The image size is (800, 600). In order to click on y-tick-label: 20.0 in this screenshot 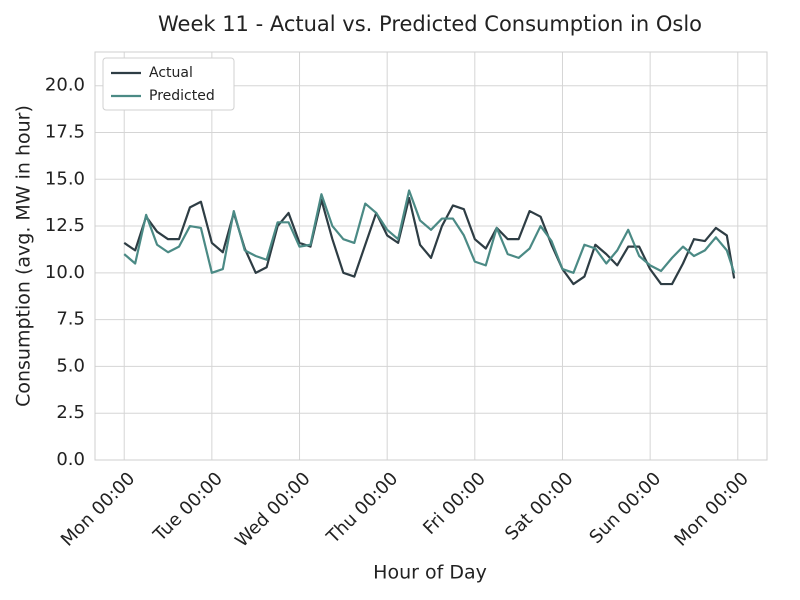, I will do `click(65, 85)`.